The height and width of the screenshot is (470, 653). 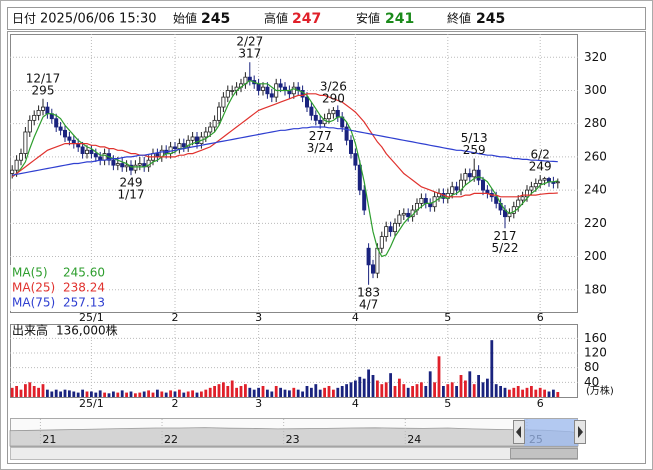 What do you see at coordinates (175, 403) in the screenshot?
I see `x-tick-label: 2` at bounding box center [175, 403].